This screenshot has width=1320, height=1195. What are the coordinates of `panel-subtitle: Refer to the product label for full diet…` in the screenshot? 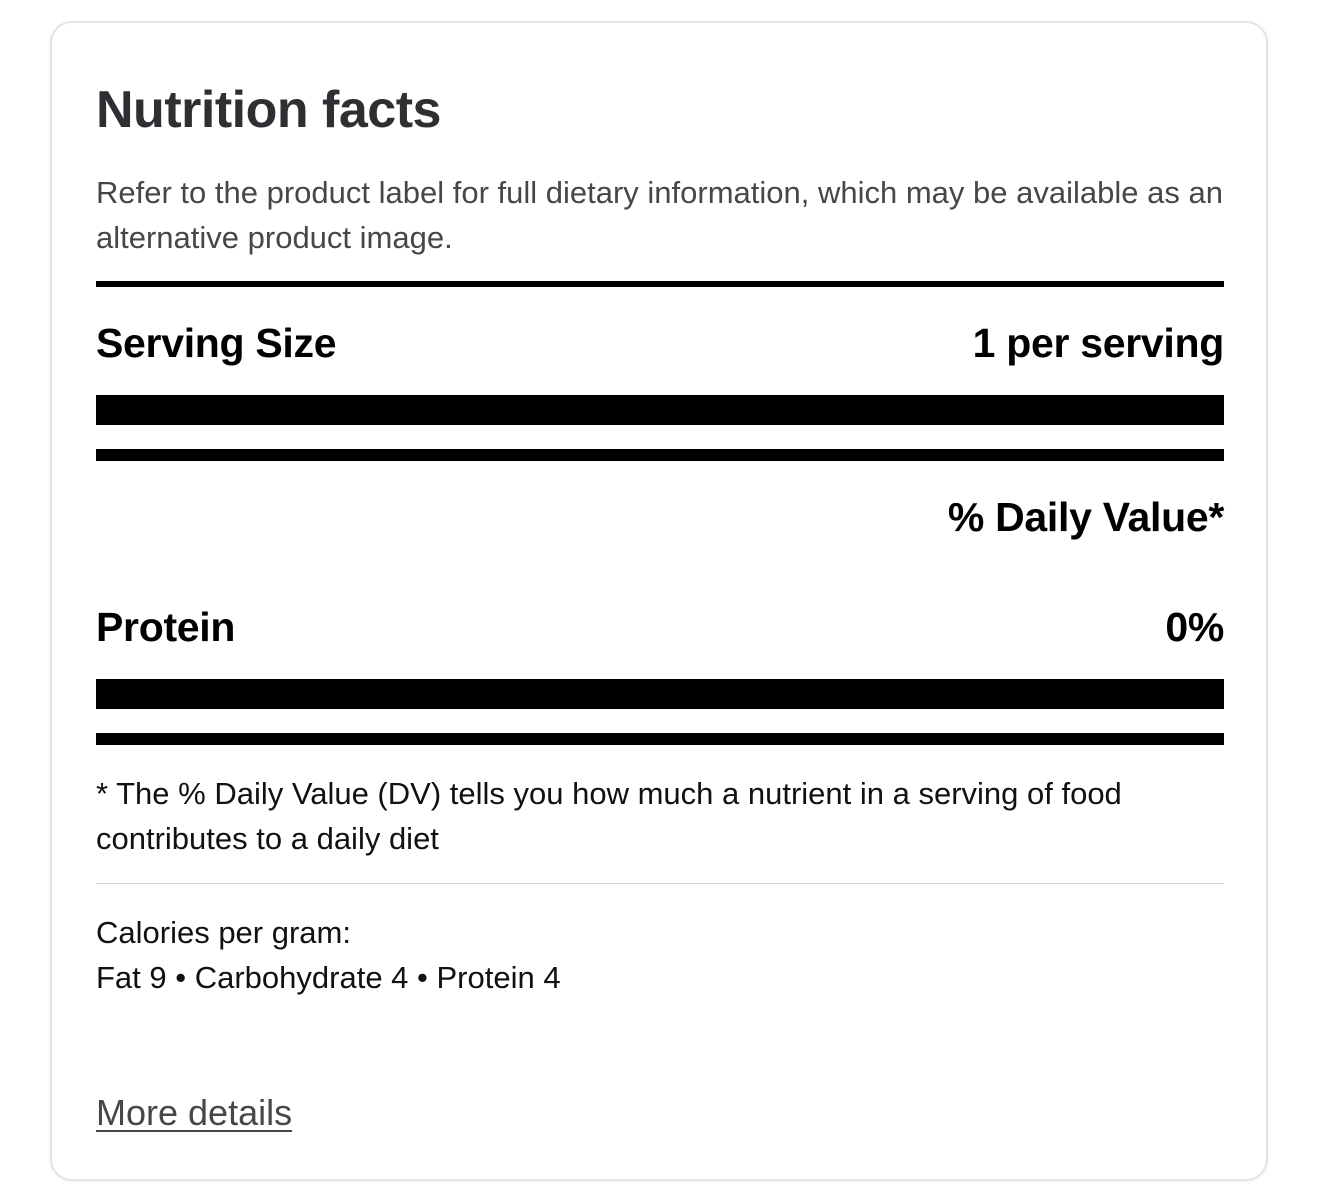 It's located at (659, 215).